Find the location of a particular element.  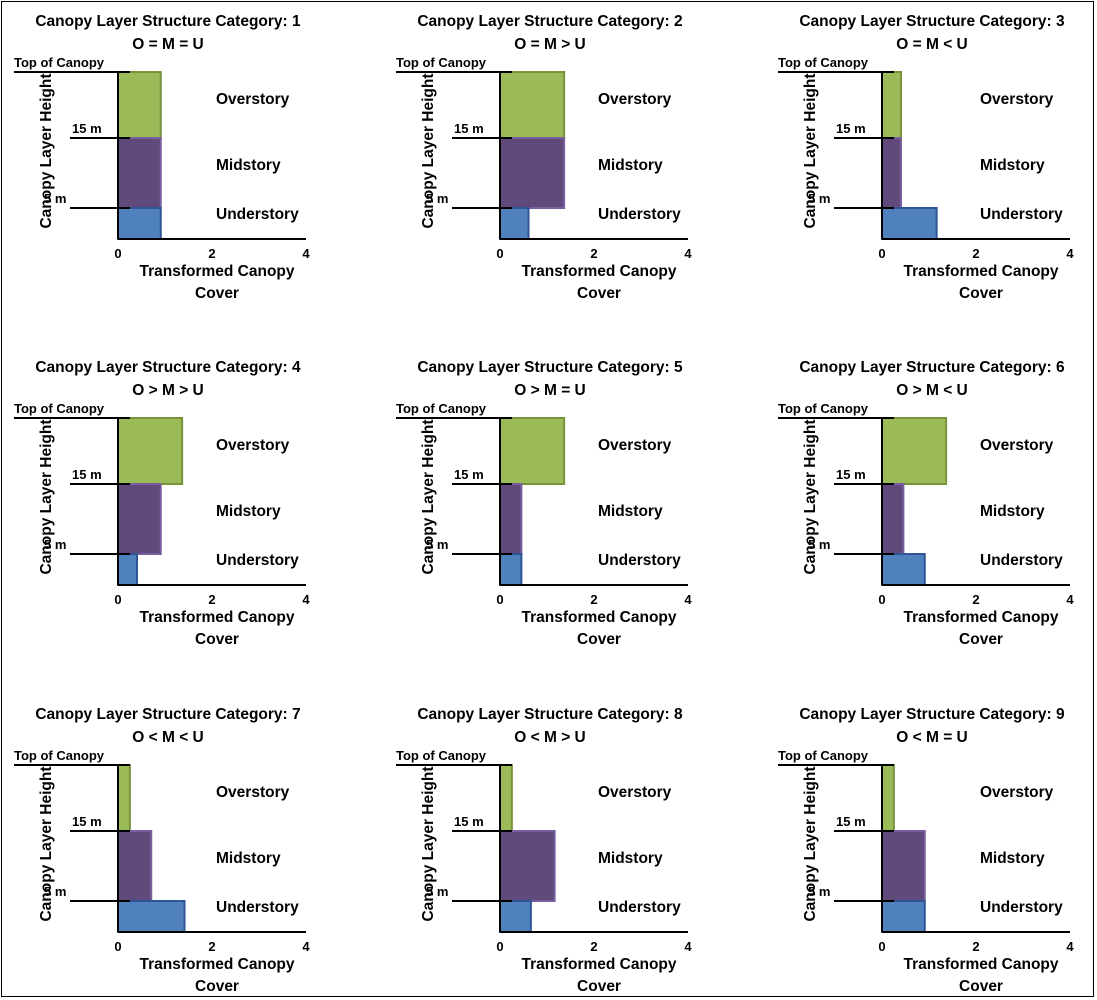

chart-title: Canopy Layer Structure Category: 5 is located at coordinates (550, 367).